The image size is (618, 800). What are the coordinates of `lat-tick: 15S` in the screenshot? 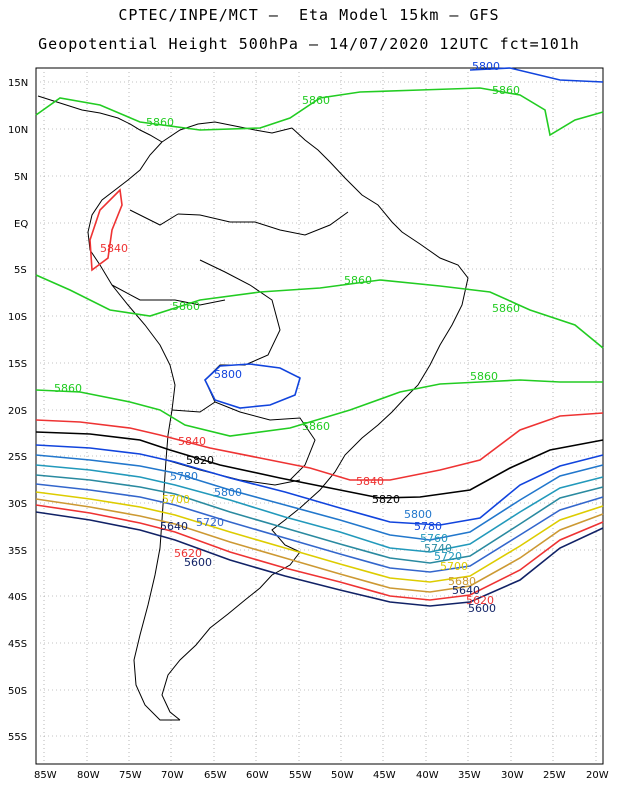 It's located at (17, 364).